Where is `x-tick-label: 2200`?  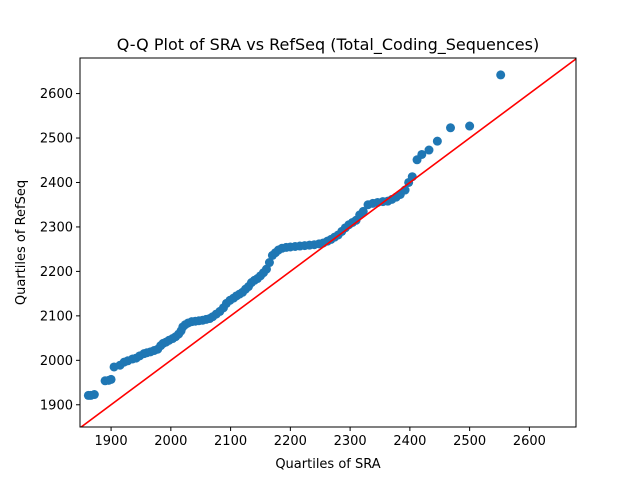 x-tick-label: 2200 is located at coordinates (290, 441).